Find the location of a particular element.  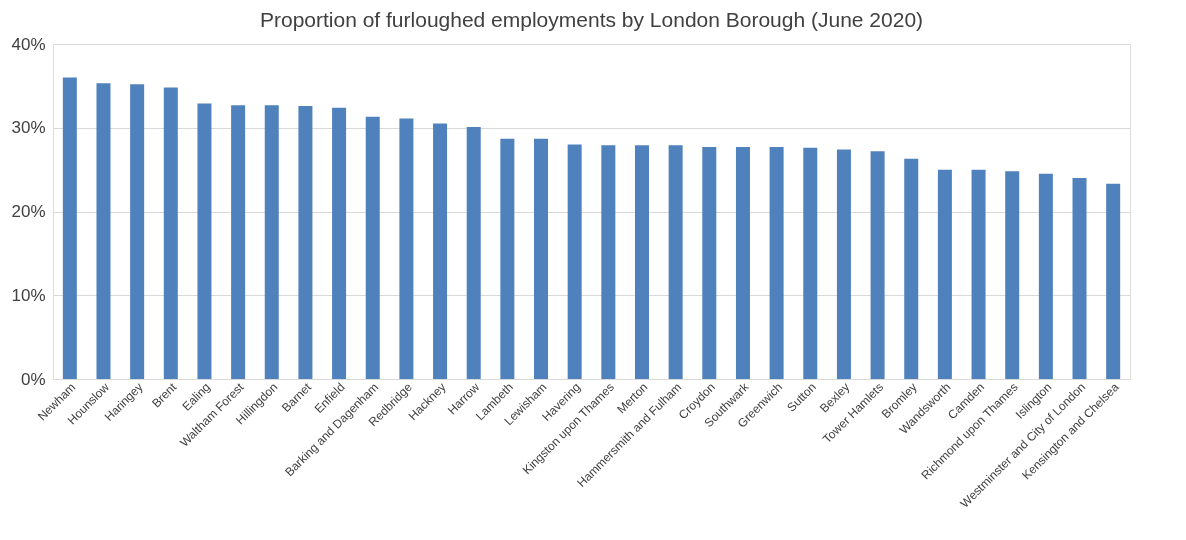

y-tick-label: 20% is located at coordinates (28, 211).